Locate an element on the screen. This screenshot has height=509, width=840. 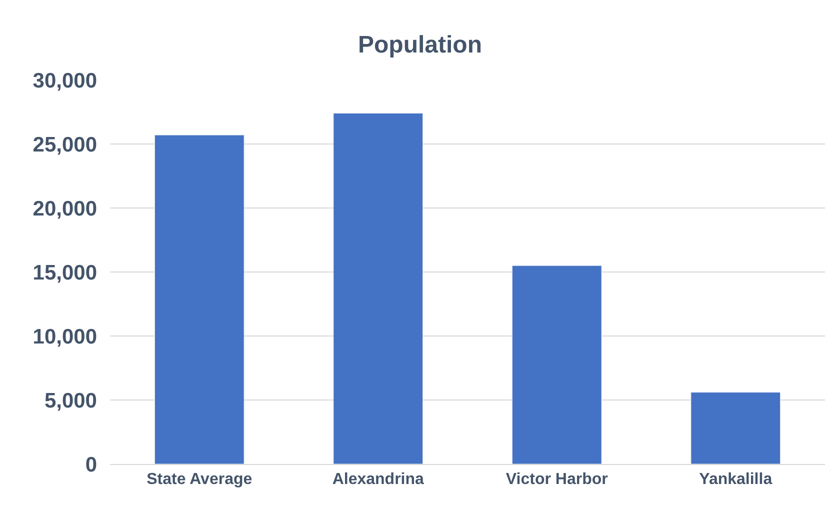
y-tick-label: 30,000 is located at coordinates (64, 80).